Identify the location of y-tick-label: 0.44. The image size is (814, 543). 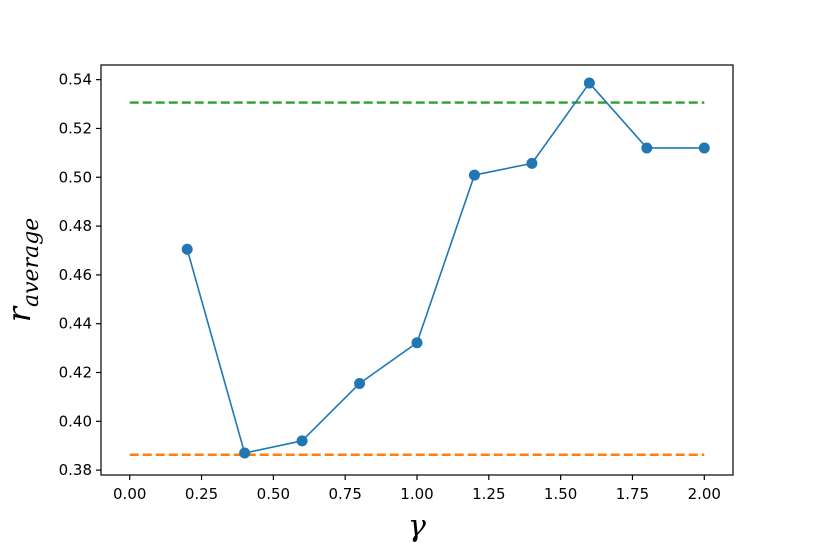
(75, 324).